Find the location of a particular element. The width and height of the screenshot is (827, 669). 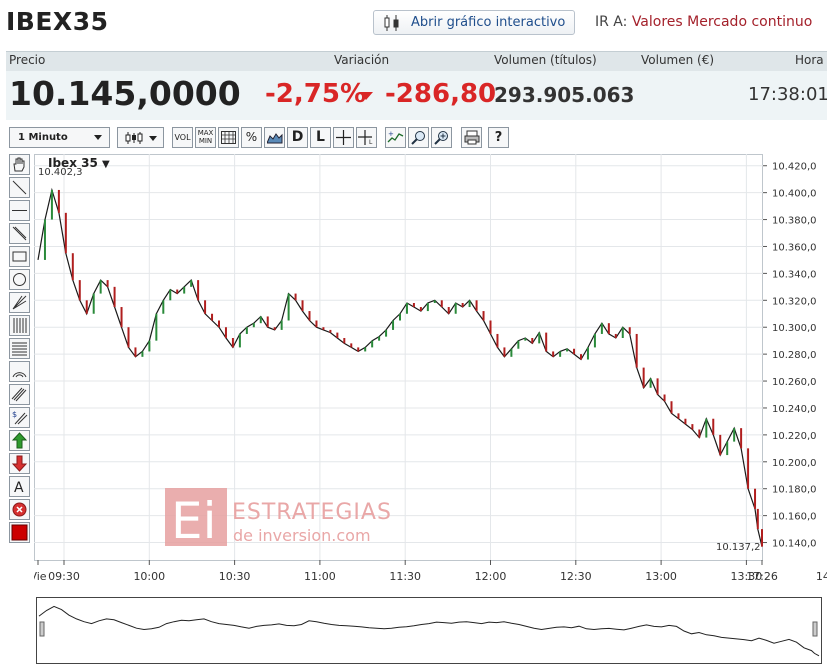

indicators-button: + is located at coordinates (395, 137).